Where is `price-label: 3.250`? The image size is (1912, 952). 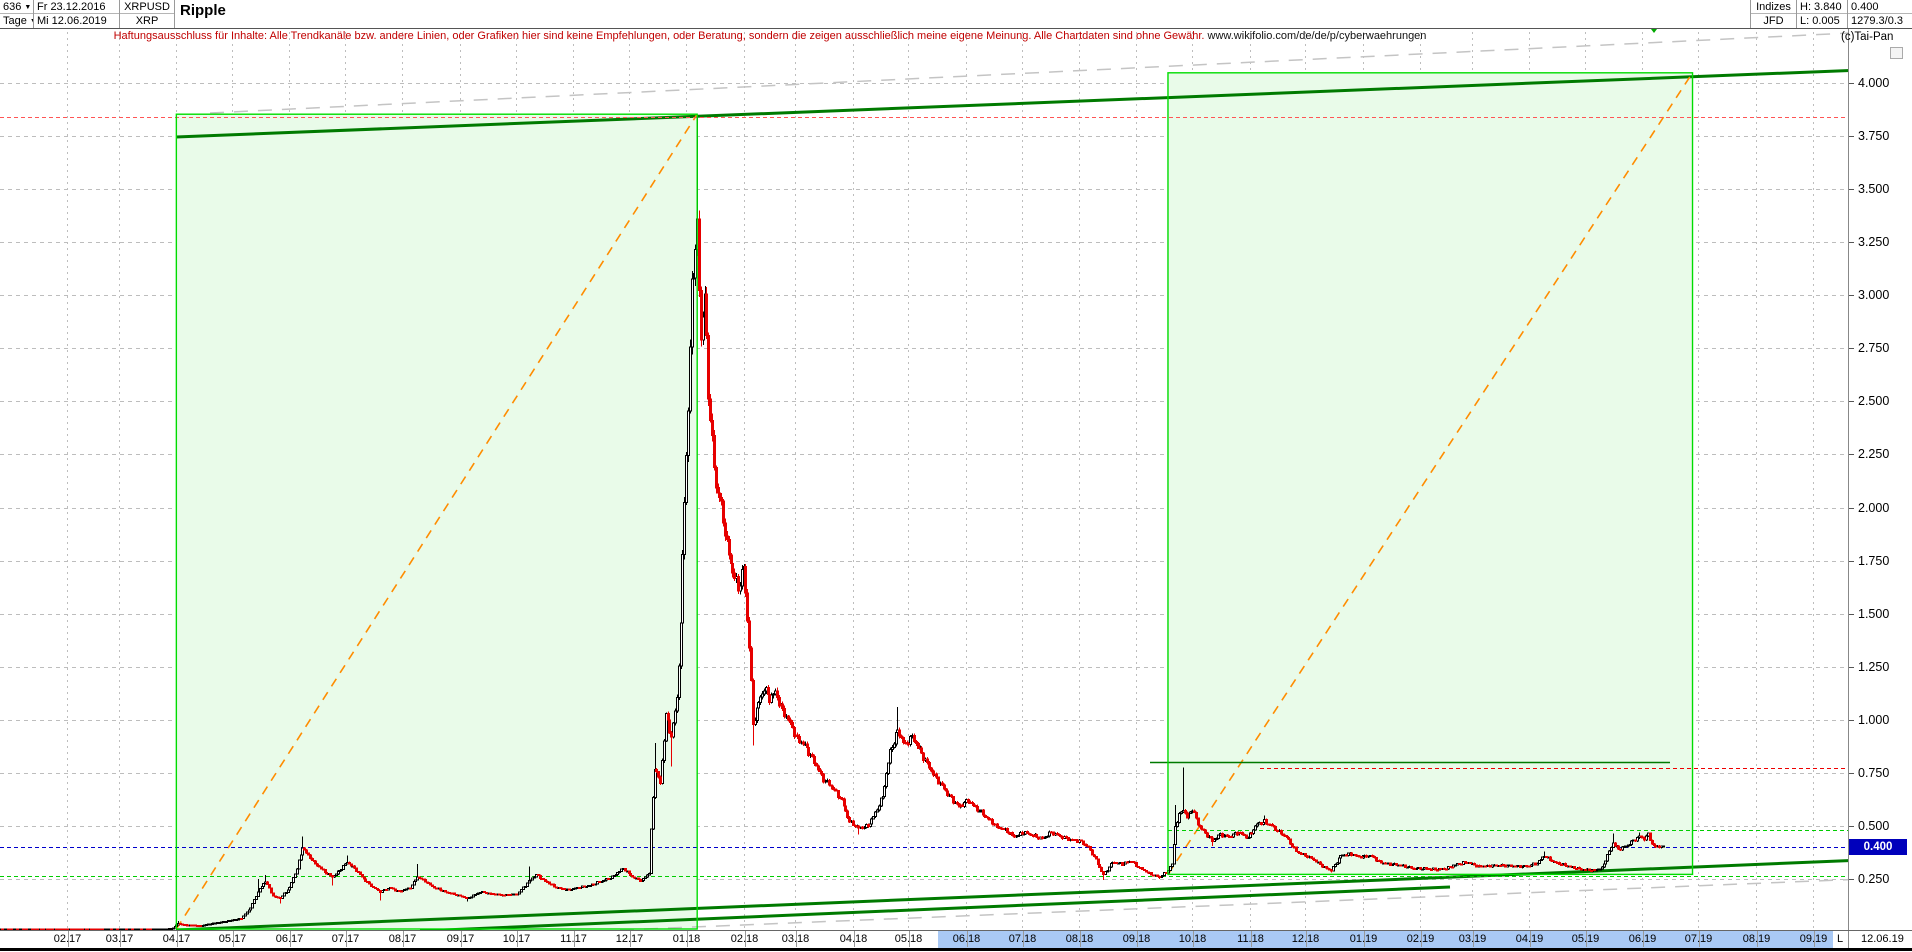
price-label: 3.250 is located at coordinates (1874, 242).